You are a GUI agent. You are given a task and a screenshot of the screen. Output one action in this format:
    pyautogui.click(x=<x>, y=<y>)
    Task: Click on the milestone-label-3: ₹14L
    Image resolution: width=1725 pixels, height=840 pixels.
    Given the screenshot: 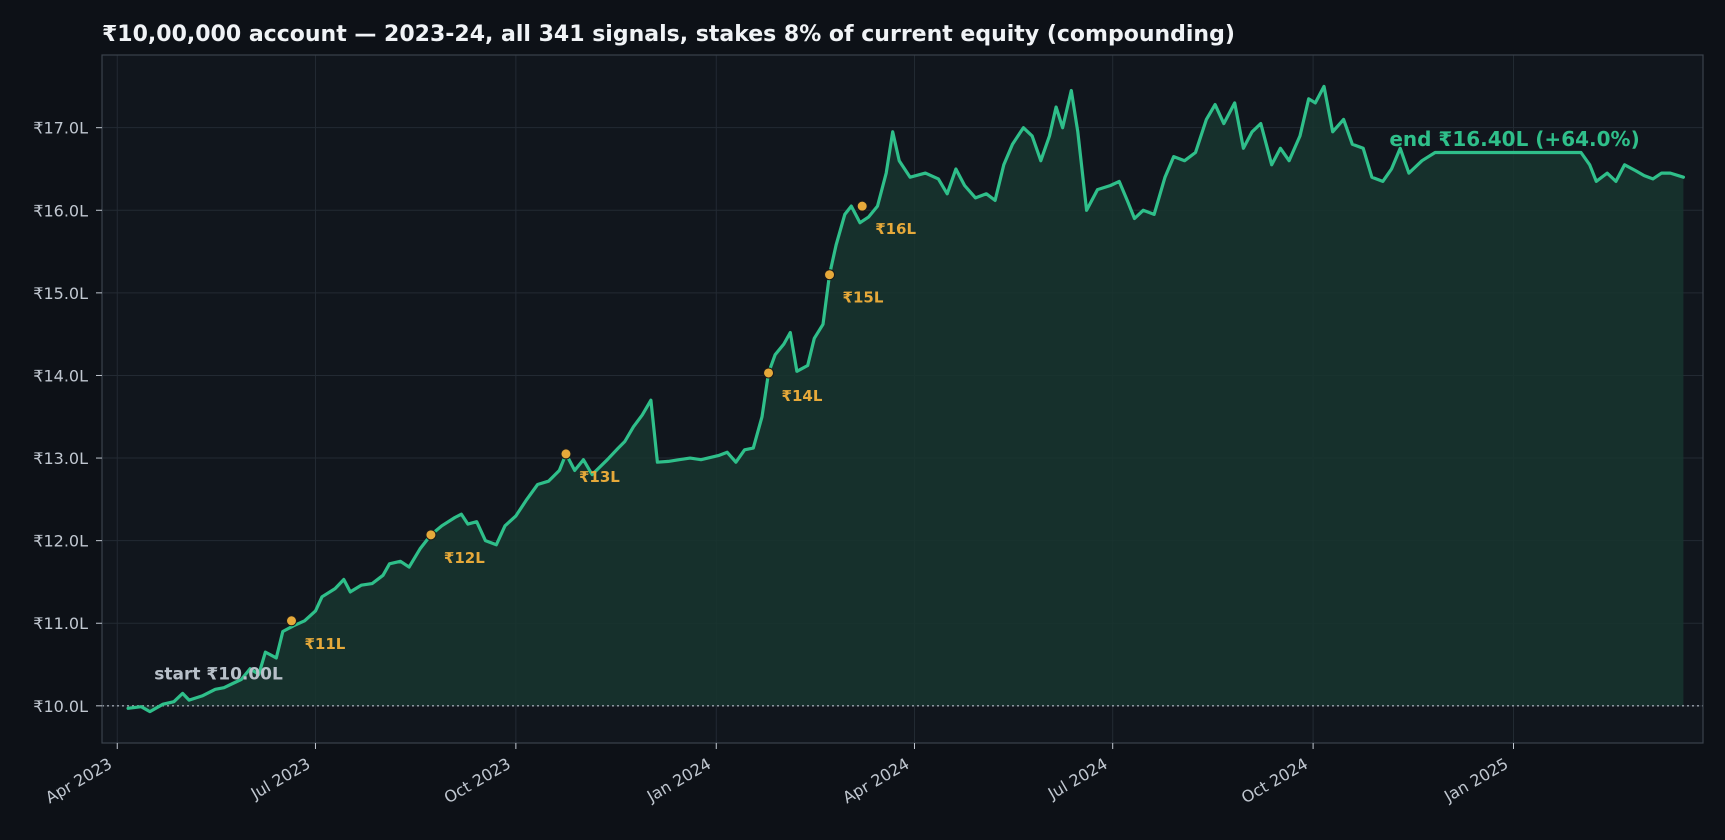 What is the action you would take?
    pyautogui.click(x=802, y=396)
    